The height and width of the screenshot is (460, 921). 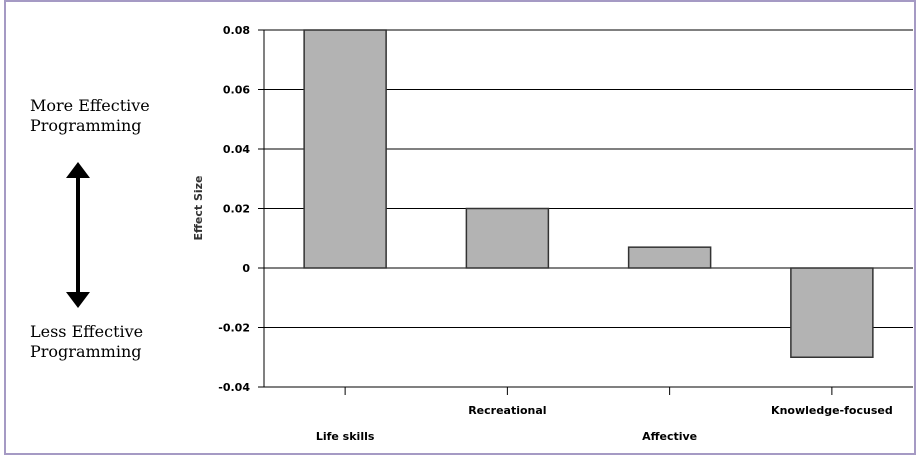 I want to click on less-effective-line1: Less Effective, so click(x=87, y=331).